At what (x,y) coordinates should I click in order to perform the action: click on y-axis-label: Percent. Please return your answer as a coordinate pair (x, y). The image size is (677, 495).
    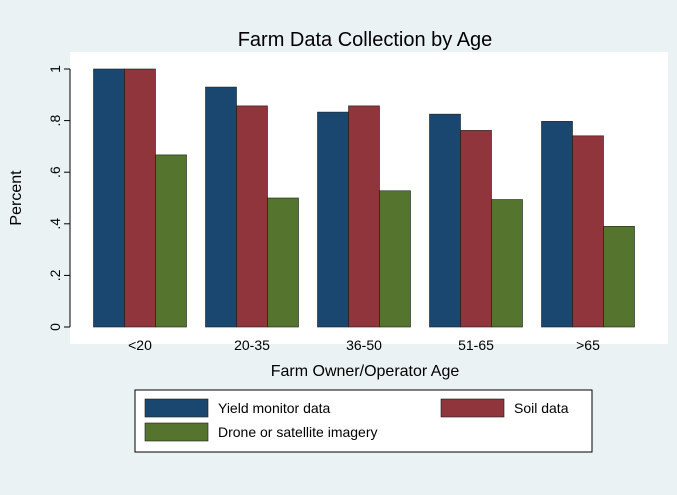
    Looking at the image, I should click on (16, 198).